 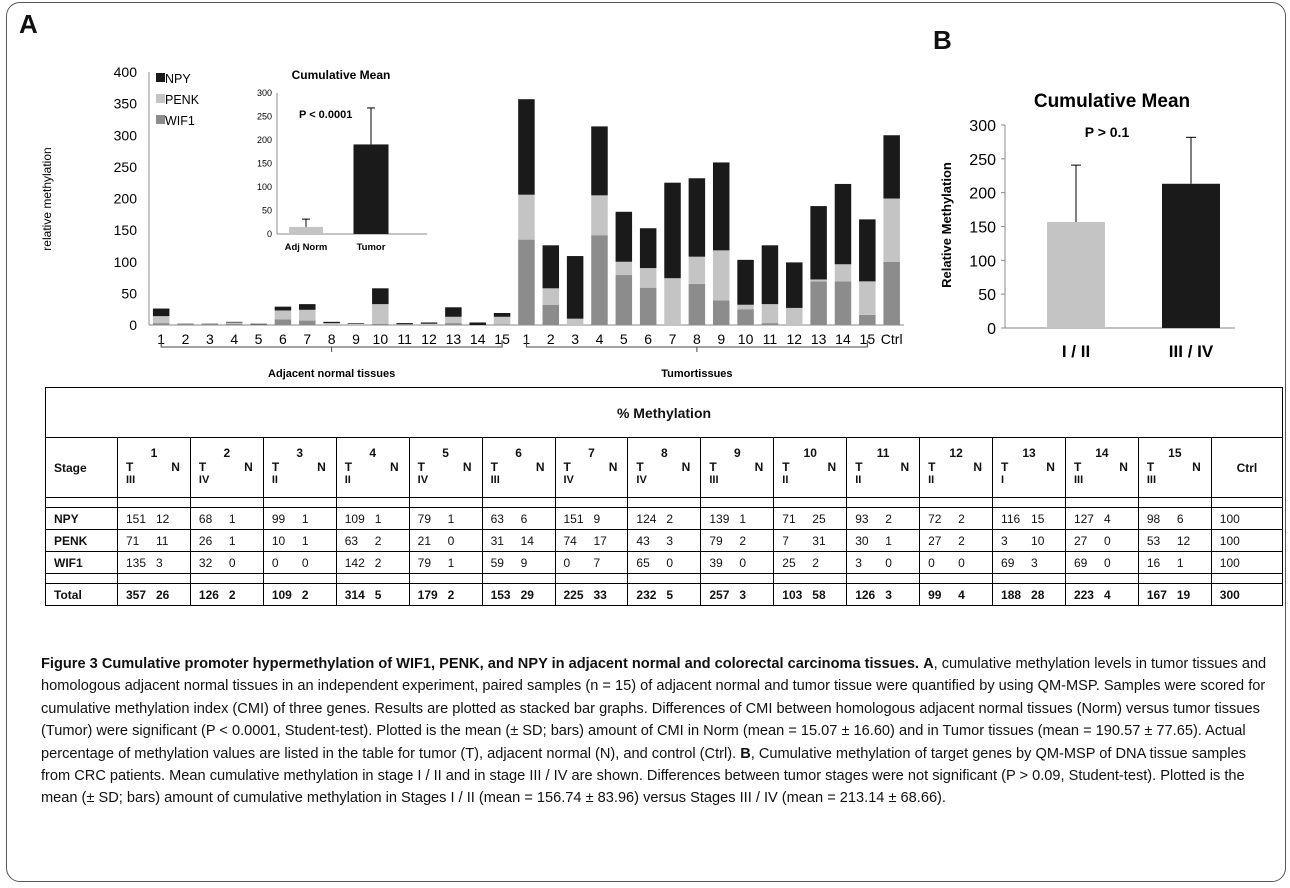 What do you see at coordinates (714, 480) in the screenshot?
I see `sample-stage: III` at bounding box center [714, 480].